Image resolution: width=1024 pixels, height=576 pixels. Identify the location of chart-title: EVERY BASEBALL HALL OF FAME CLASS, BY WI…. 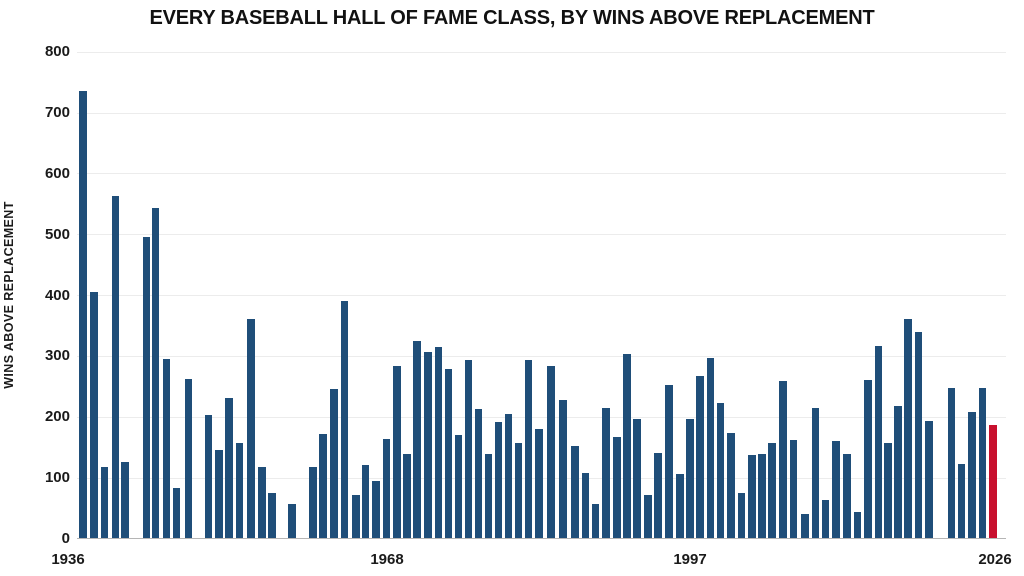
(512, 18).